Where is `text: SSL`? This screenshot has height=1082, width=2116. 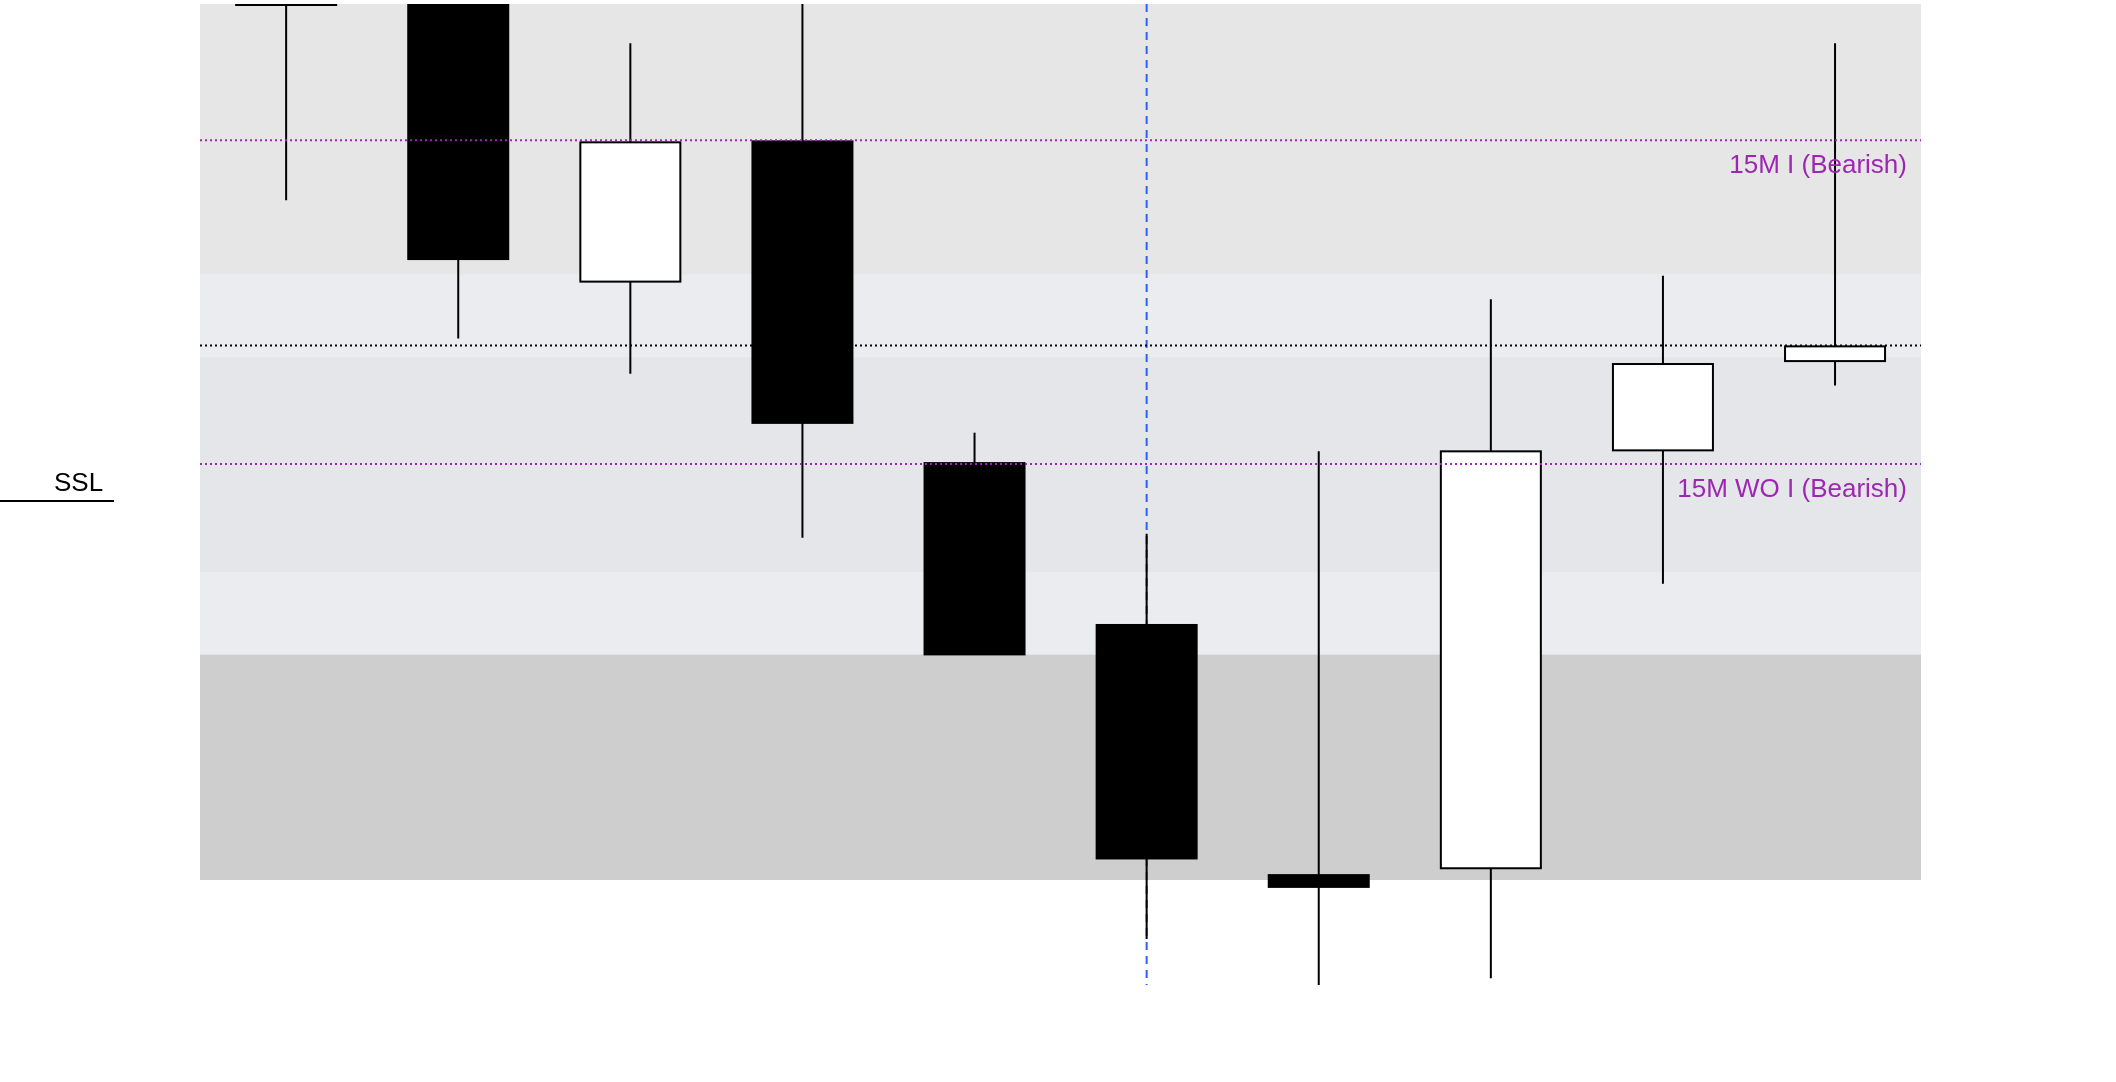
text: SSL is located at coordinates (79, 482).